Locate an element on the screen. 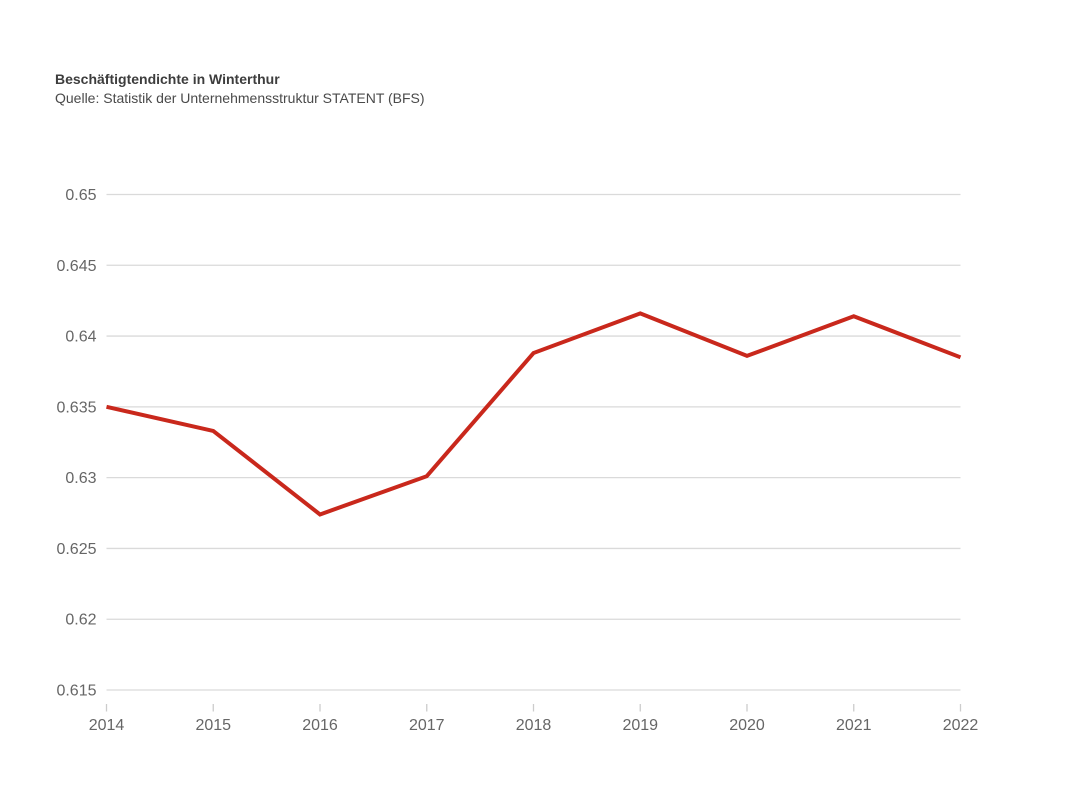 Image resolution: width=1067 pixels, height=800 pixels. y-axis-label: 0.65 is located at coordinates (80, 195).